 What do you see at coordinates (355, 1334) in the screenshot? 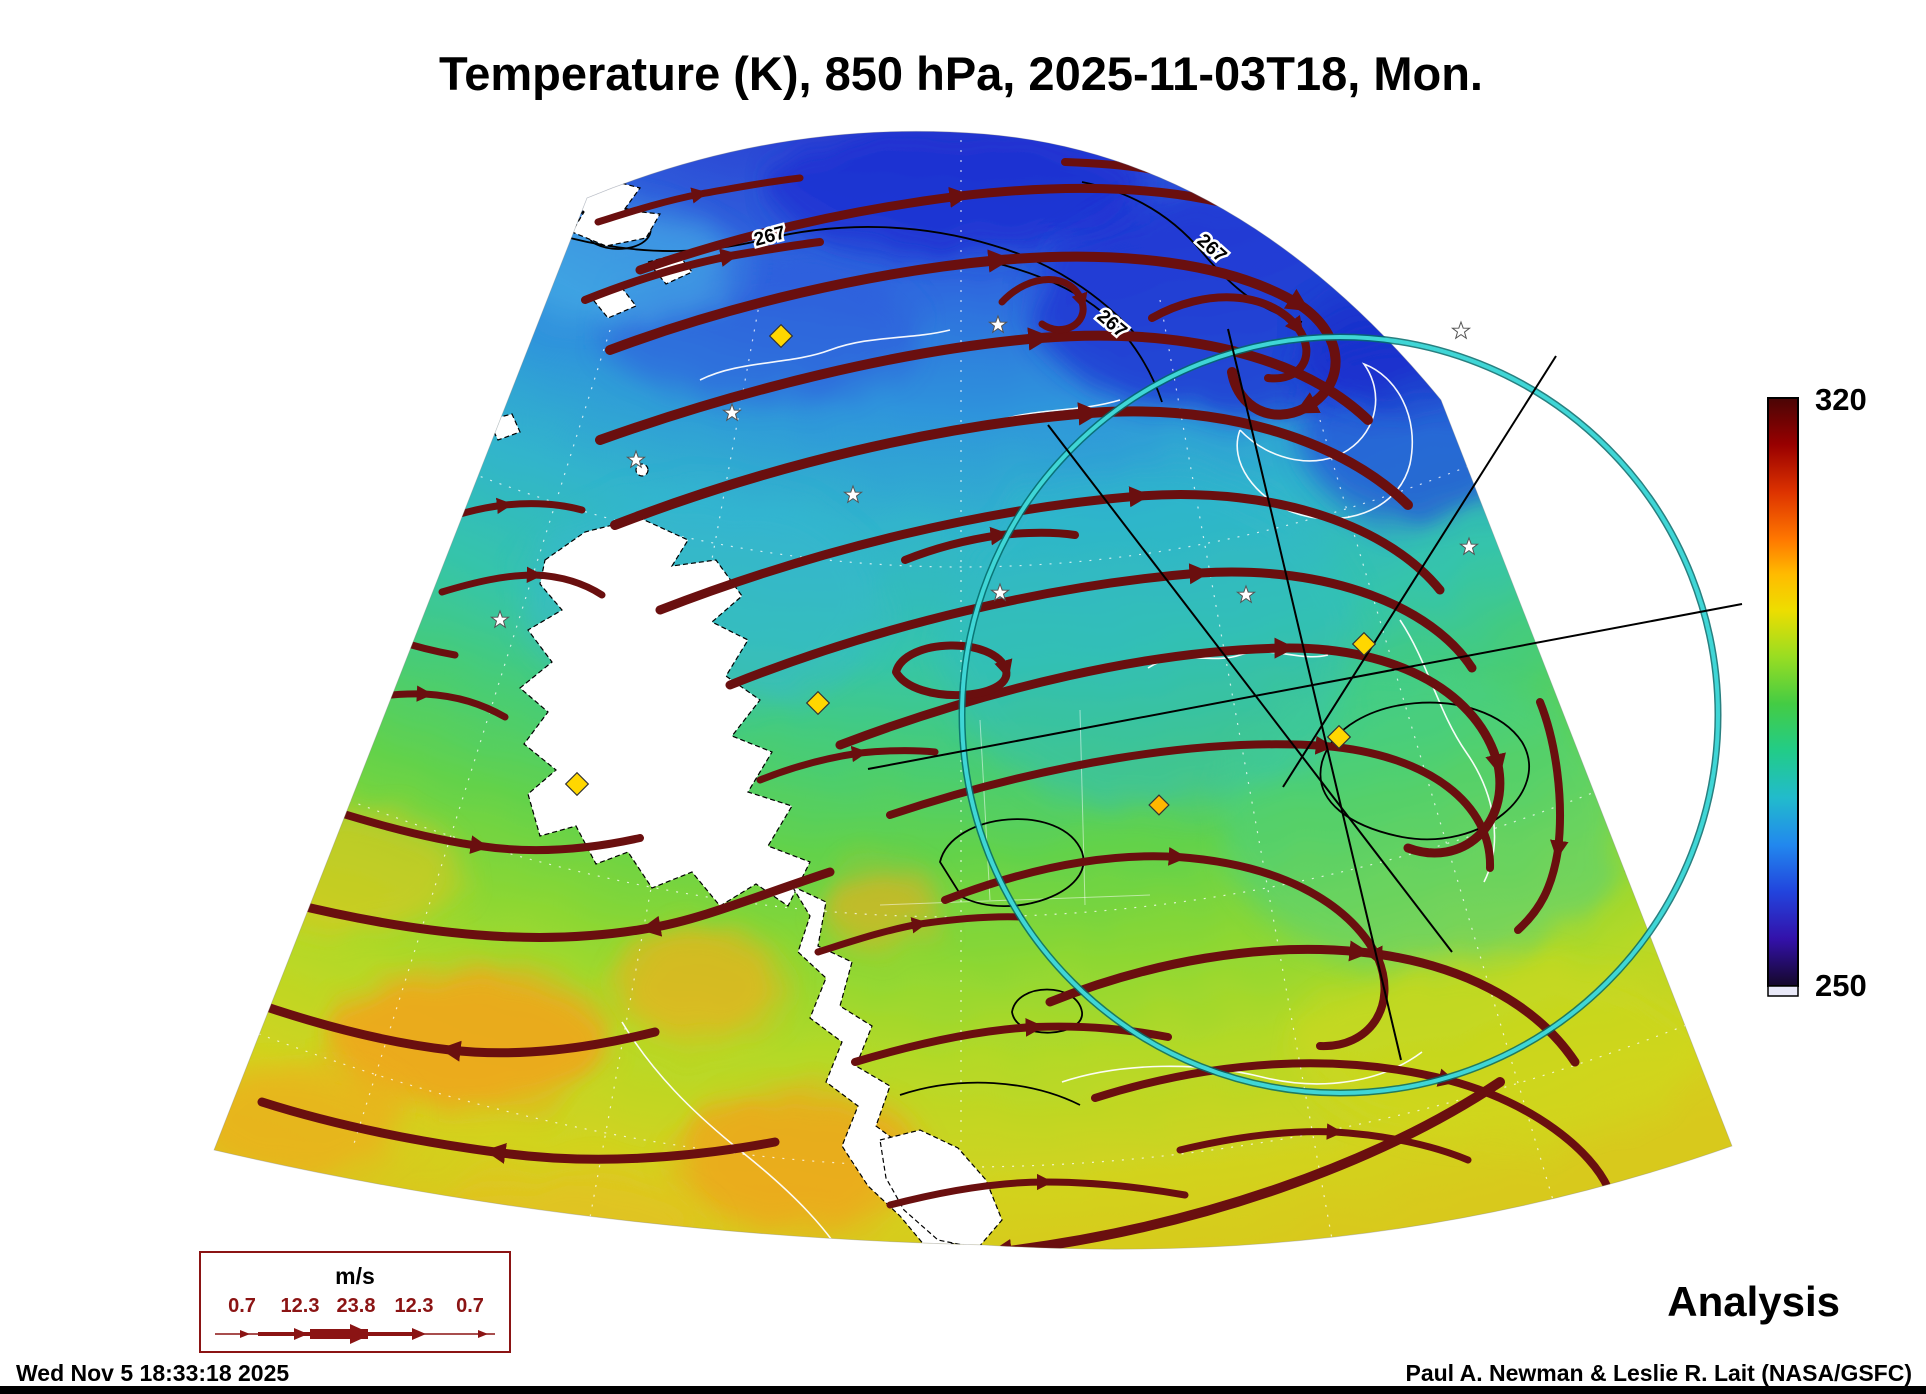
I see `legend-arrow-scale` at bounding box center [355, 1334].